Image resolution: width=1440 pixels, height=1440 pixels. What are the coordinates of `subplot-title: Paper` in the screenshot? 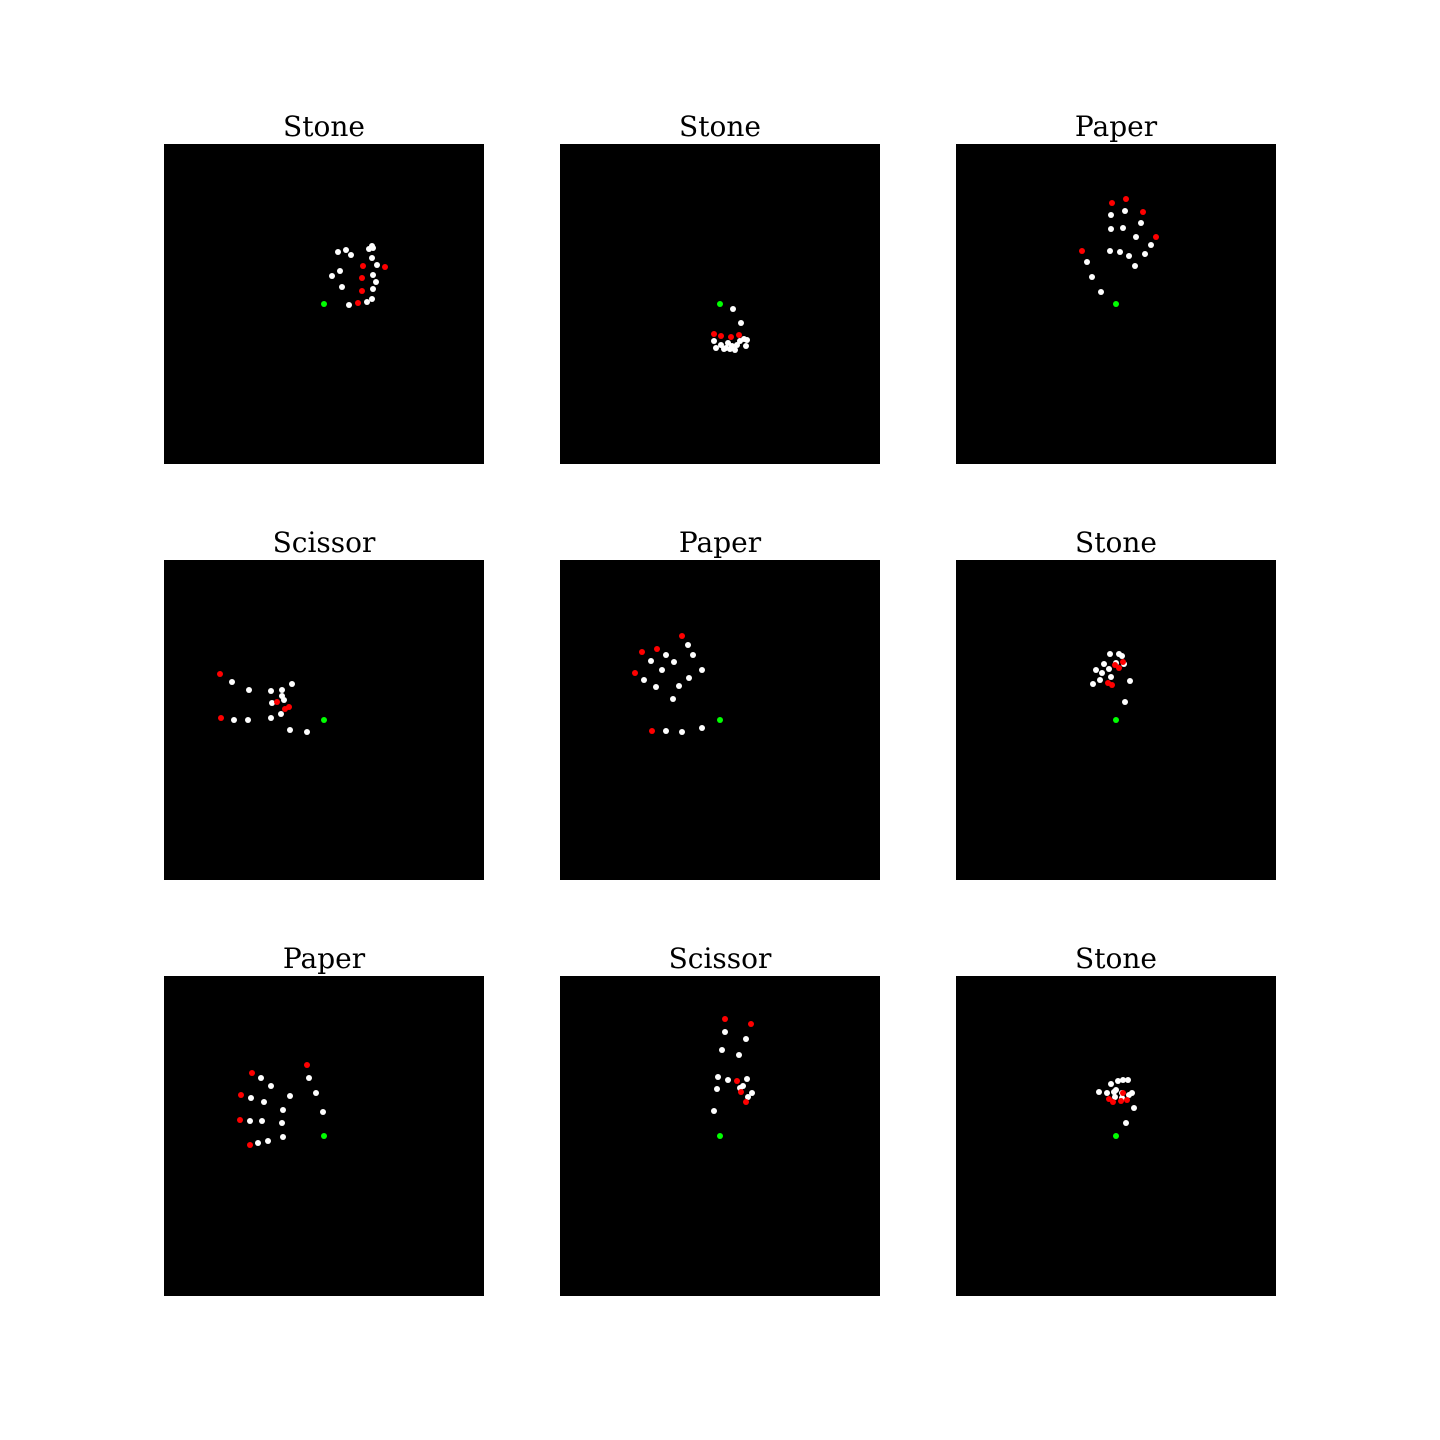 It's located at (1116, 126).